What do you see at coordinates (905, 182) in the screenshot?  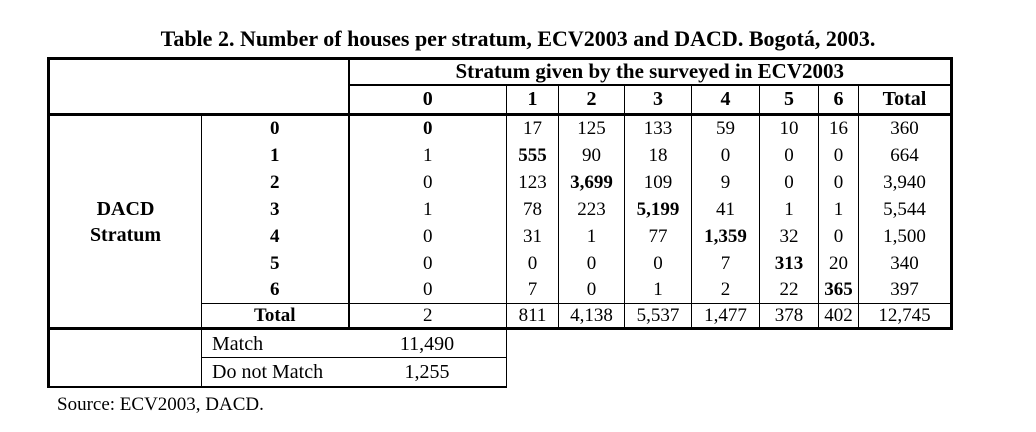 I see `row-total-cell: 3,940` at bounding box center [905, 182].